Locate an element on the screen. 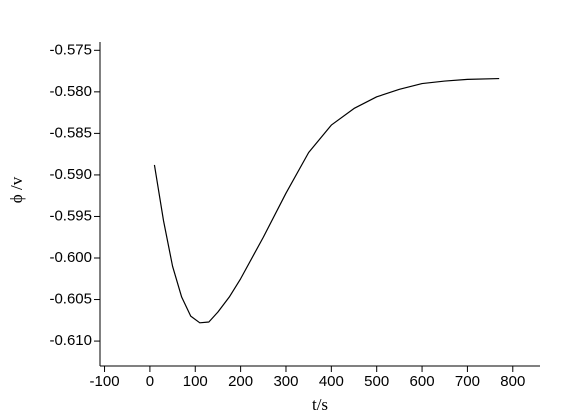 This screenshot has height=418, width=578. x-tick-label: 700 is located at coordinates (467, 381).